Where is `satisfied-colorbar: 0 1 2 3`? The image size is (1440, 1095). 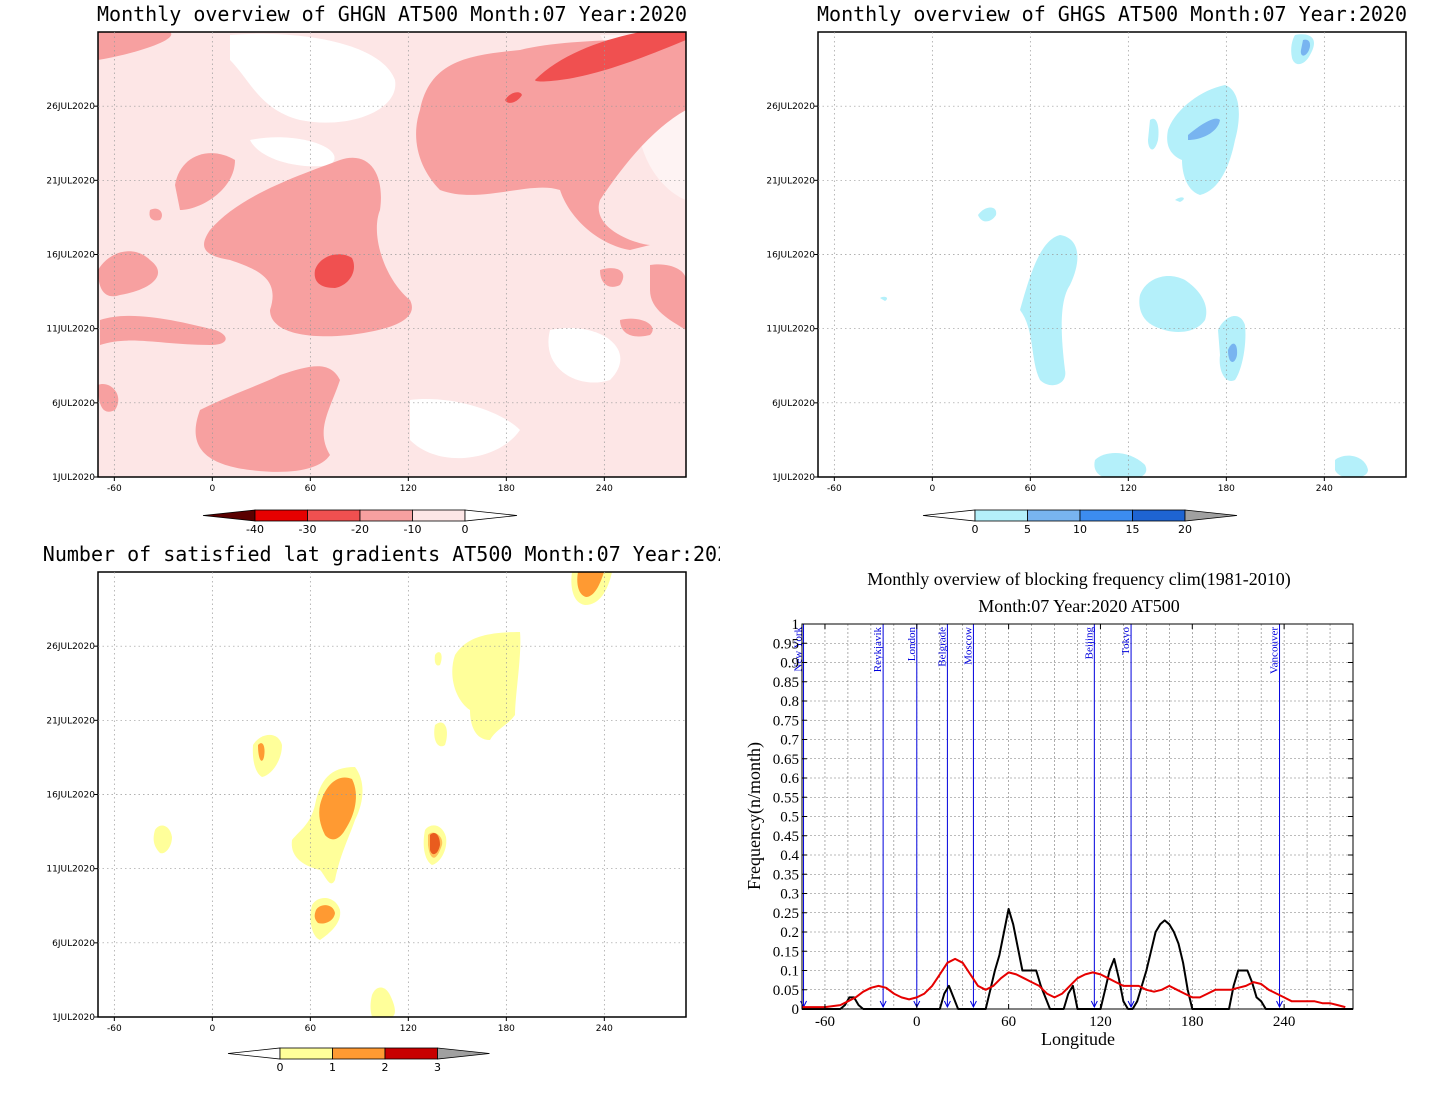
satisfied-colorbar: 0 1 2 3 is located at coordinates (358, 1060).